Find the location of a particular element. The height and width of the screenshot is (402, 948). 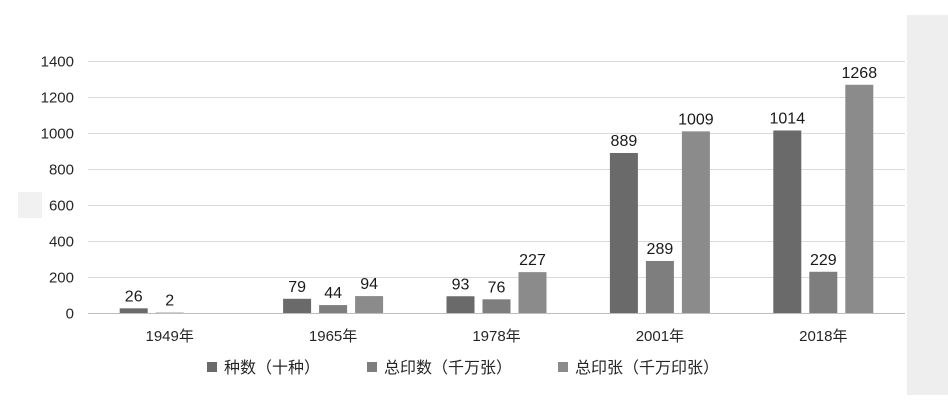

data-label: 93 is located at coordinates (461, 284).